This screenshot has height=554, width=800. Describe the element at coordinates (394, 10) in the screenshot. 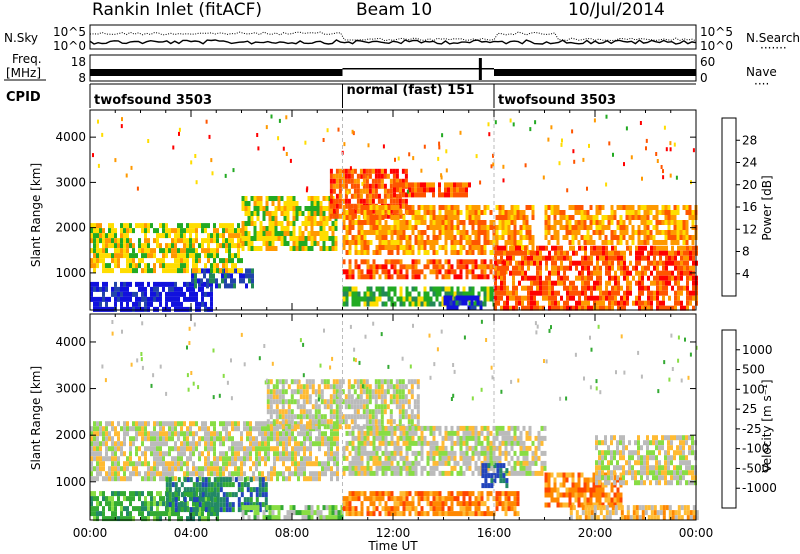

I see `beam-title: Beam 10` at that location.